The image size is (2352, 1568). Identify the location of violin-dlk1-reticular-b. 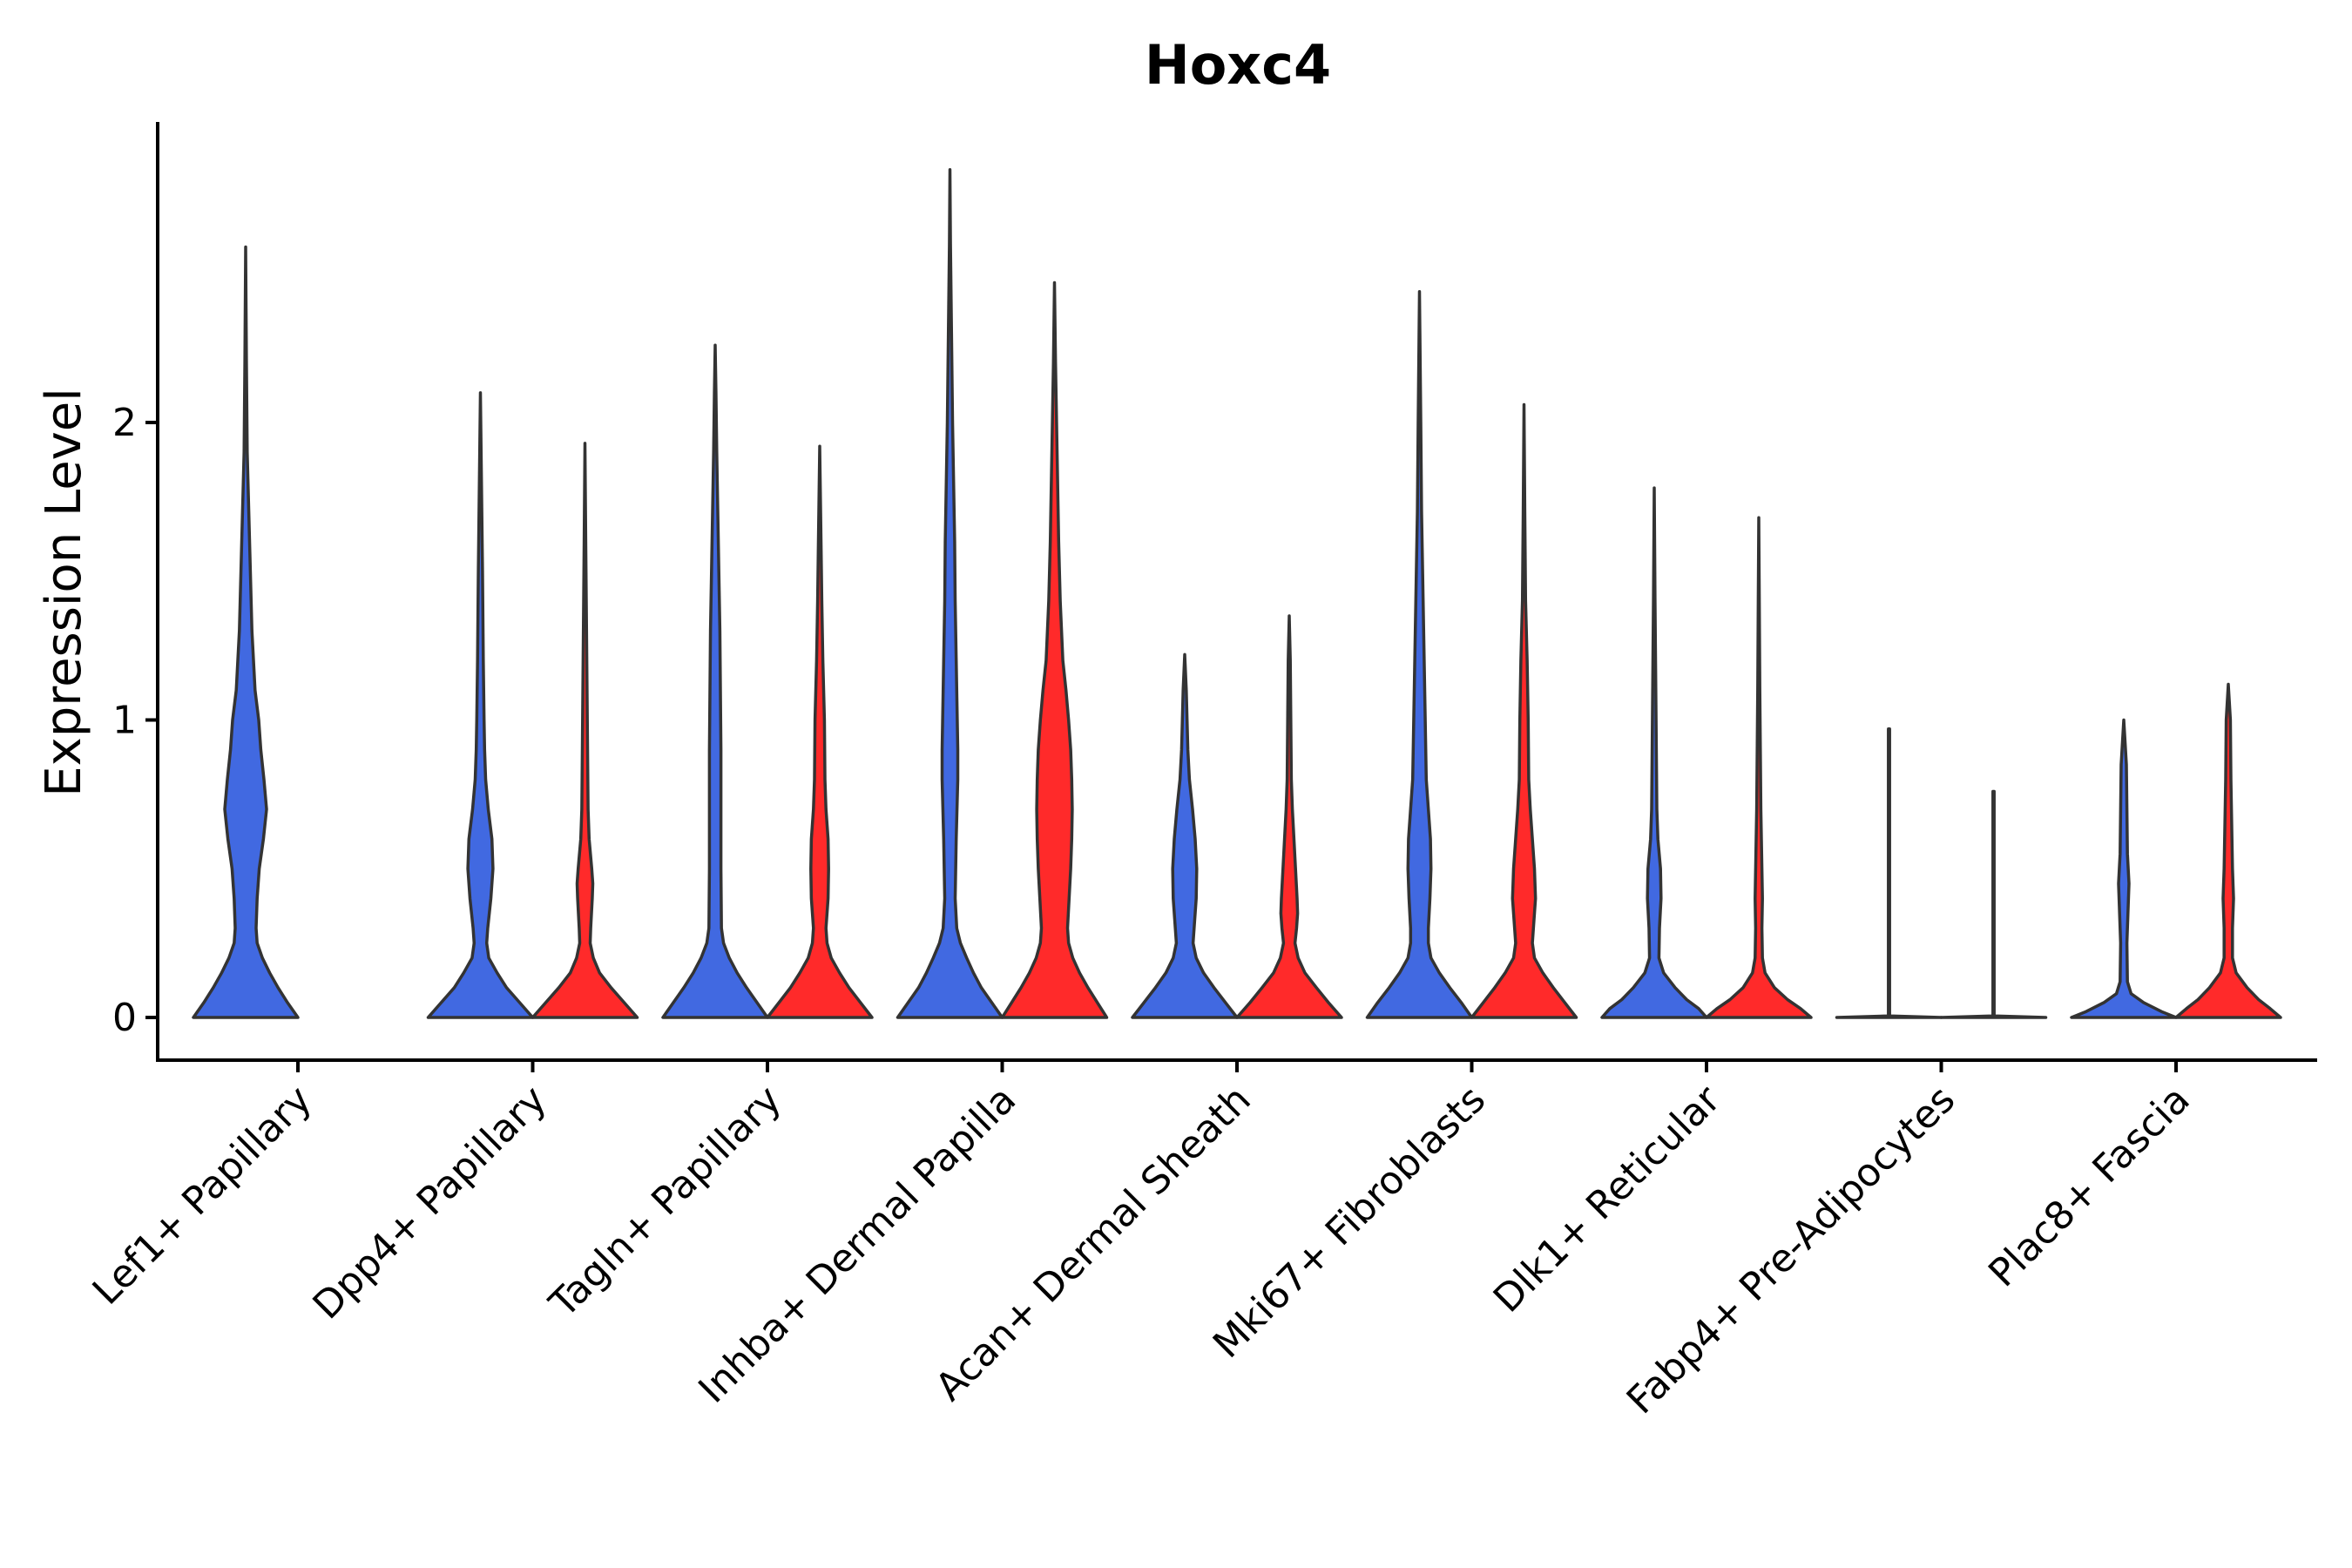
(1759, 767).